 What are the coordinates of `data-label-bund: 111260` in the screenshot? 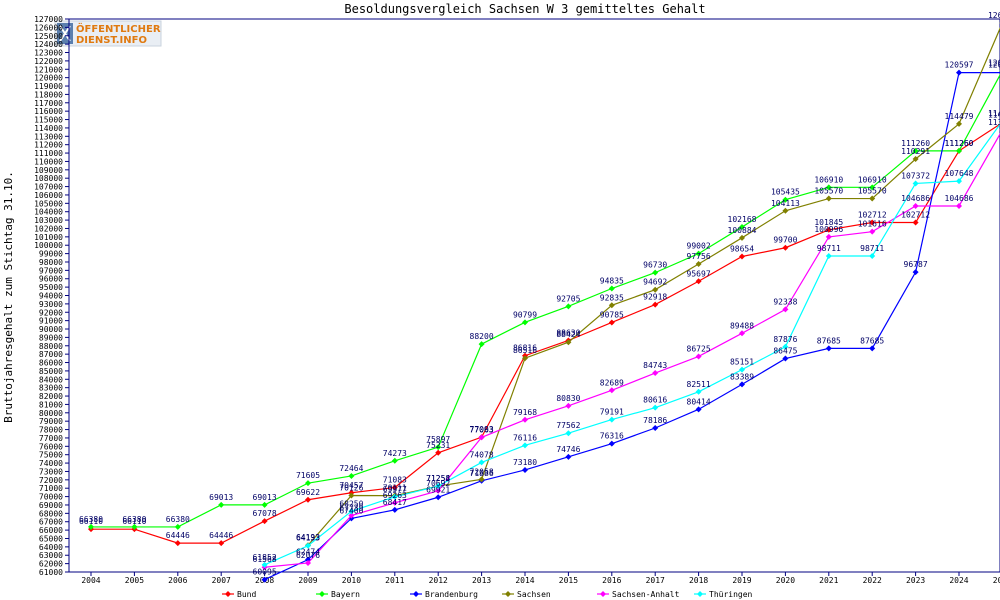 It's located at (959, 143).